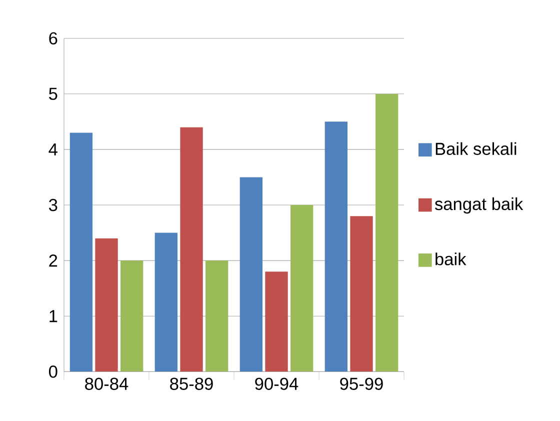 The image size is (560, 421). What do you see at coordinates (476, 148) in the screenshot?
I see `legend-label: Baik sekali` at bounding box center [476, 148].